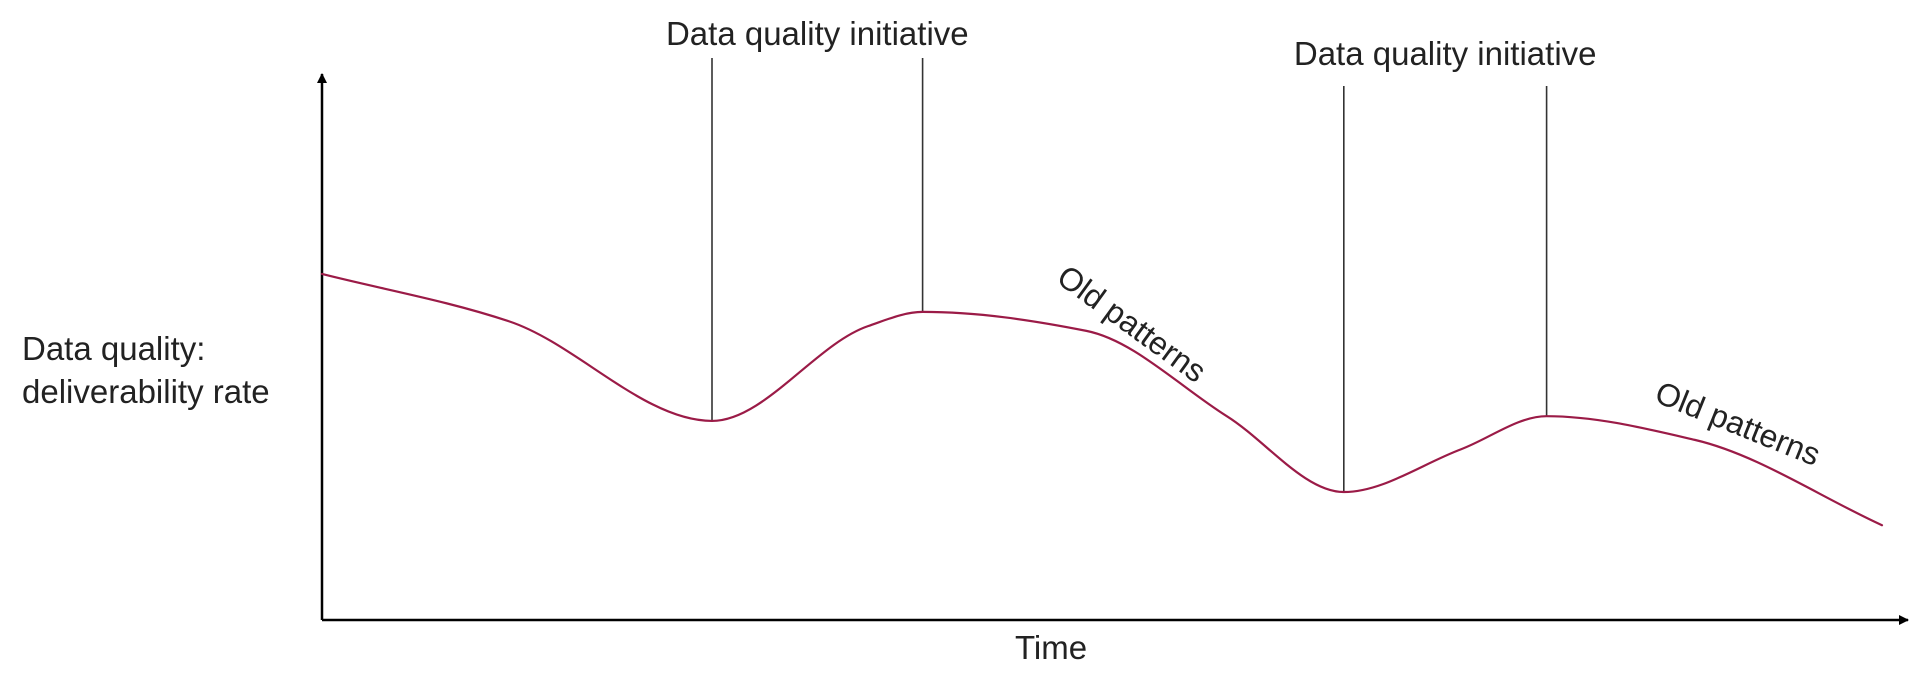  What do you see at coordinates (1445, 53) in the screenshot?
I see `annotation-label-2: Data quality initiative` at bounding box center [1445, 53].